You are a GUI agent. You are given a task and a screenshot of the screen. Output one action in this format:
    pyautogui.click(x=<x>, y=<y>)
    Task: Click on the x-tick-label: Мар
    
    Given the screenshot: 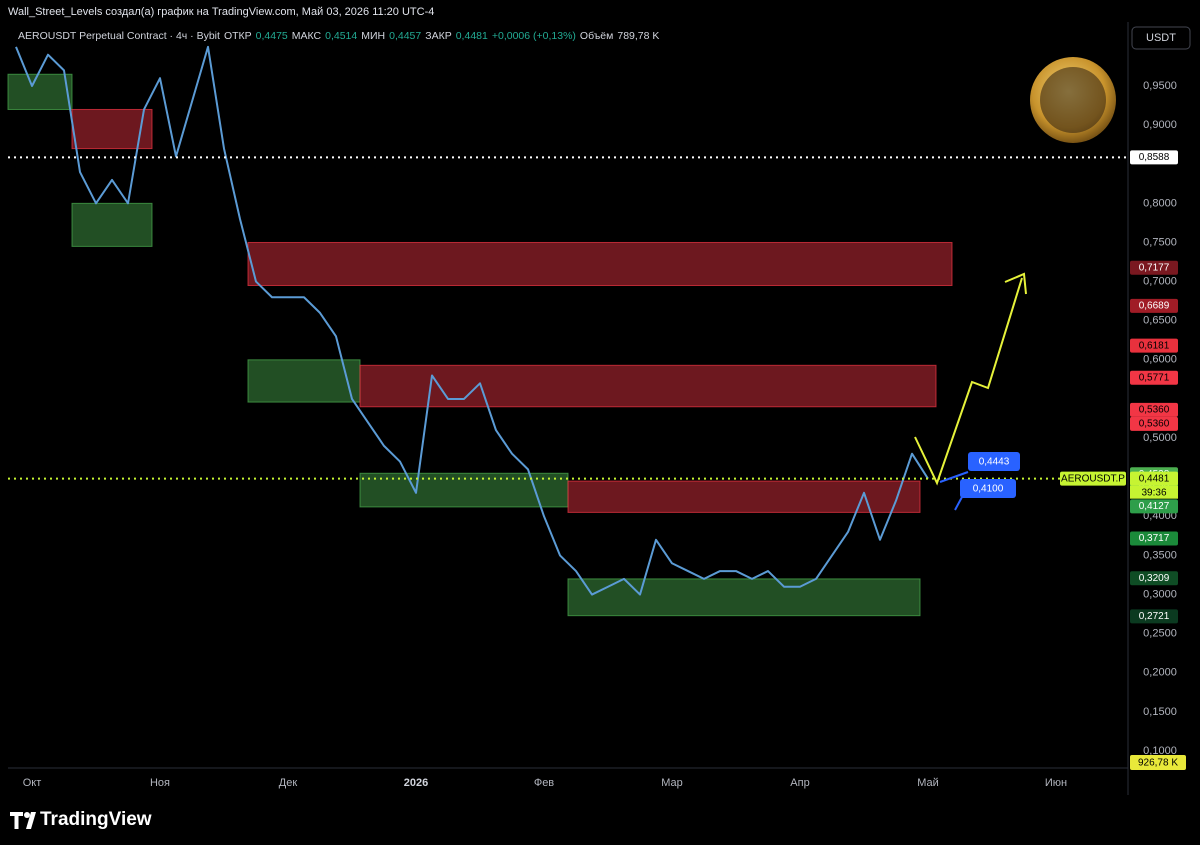 What is the action you would take?
    pyautogui.click(x=672, y=783)
    